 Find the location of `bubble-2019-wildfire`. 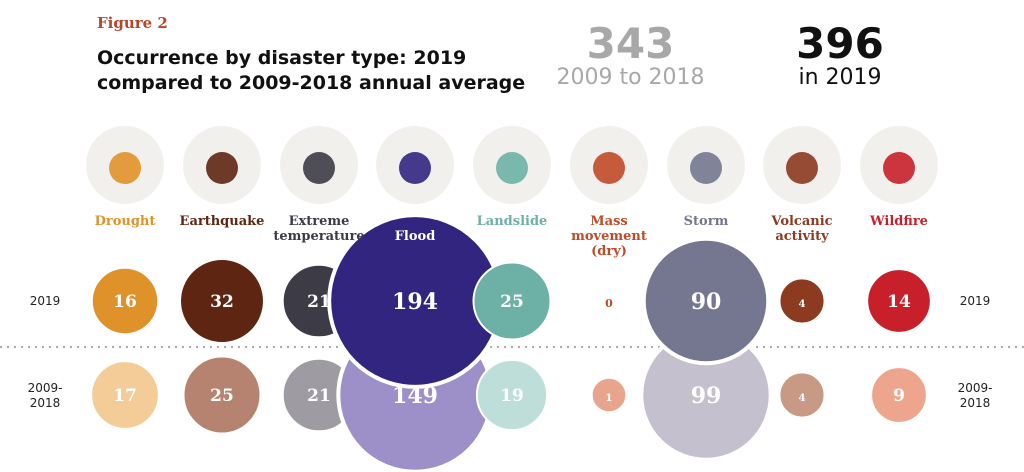

bubble-2019-wildfire is located at coordinates (899, 301).